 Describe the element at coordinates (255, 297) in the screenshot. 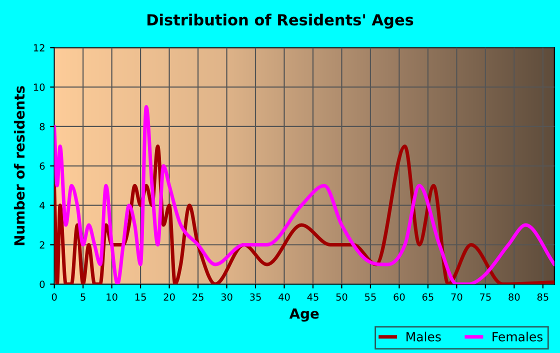

I see `x-tick-label: 35` at that location.